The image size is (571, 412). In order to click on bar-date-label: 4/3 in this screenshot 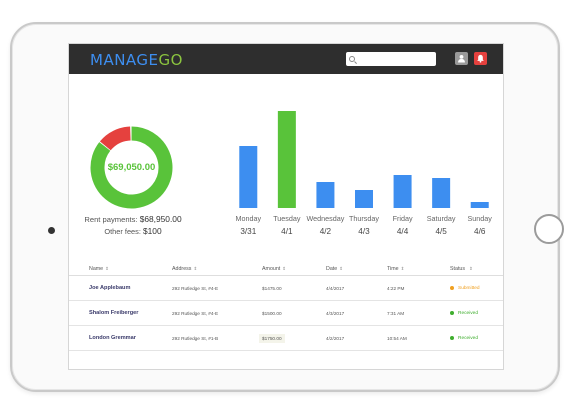, I will do `click(364, 231)`.